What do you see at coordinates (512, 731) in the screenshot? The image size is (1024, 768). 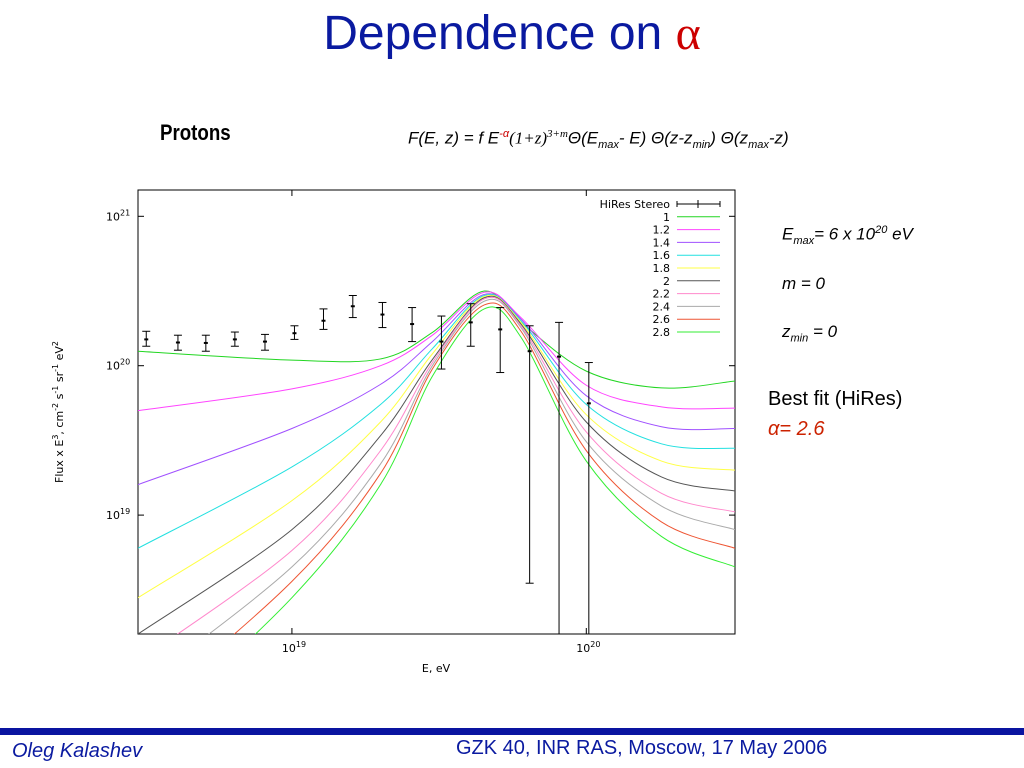 I see `footer-divider` at bounding box center [512, 731].